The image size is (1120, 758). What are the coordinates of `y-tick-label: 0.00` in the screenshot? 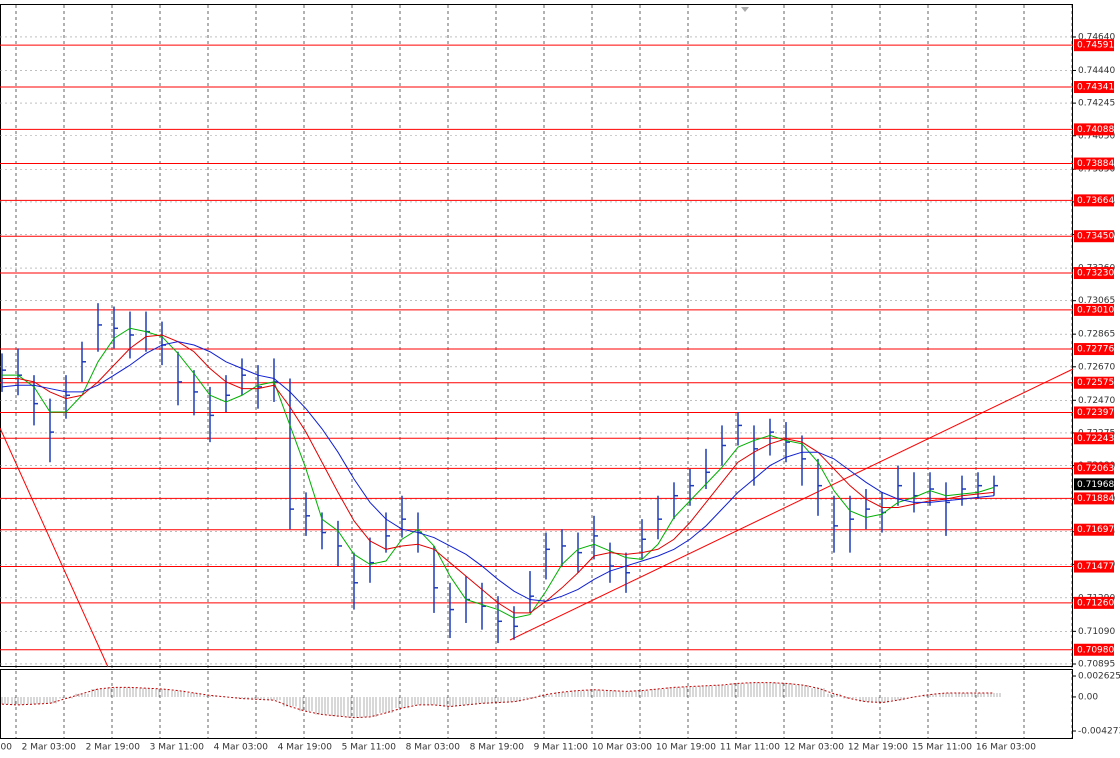 It's located at (1088, 697).